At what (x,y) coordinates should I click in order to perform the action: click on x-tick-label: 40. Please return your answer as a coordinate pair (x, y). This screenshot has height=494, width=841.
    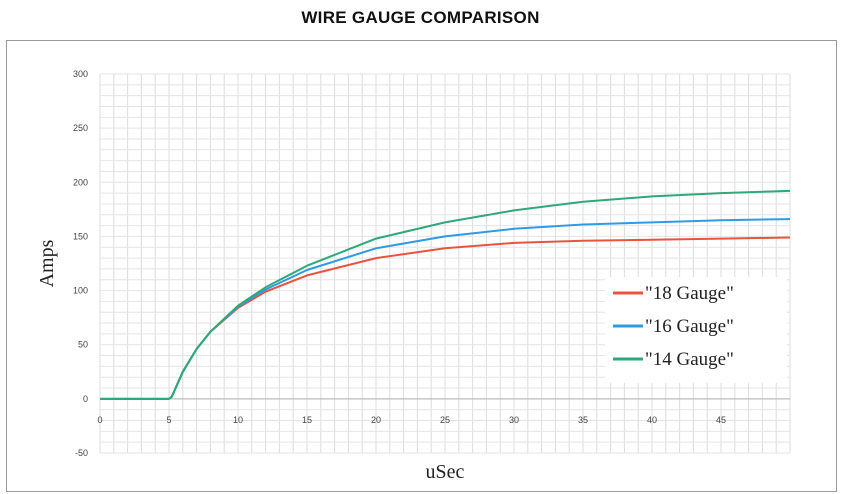
    Looking at the image, I should click on (652, 420).